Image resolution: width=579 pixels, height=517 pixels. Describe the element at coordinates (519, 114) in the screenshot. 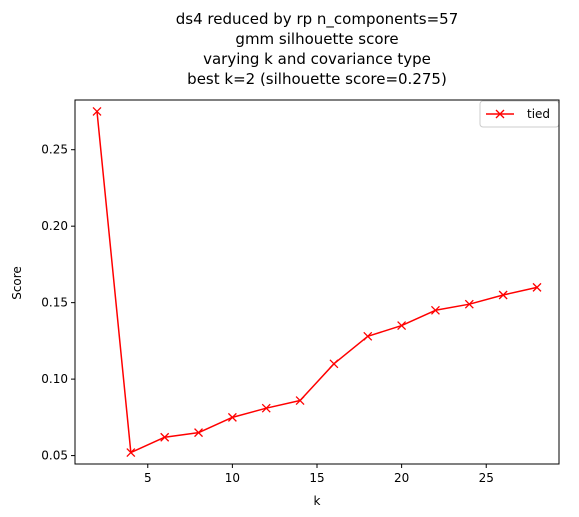

I see `legend: tied` at that location.